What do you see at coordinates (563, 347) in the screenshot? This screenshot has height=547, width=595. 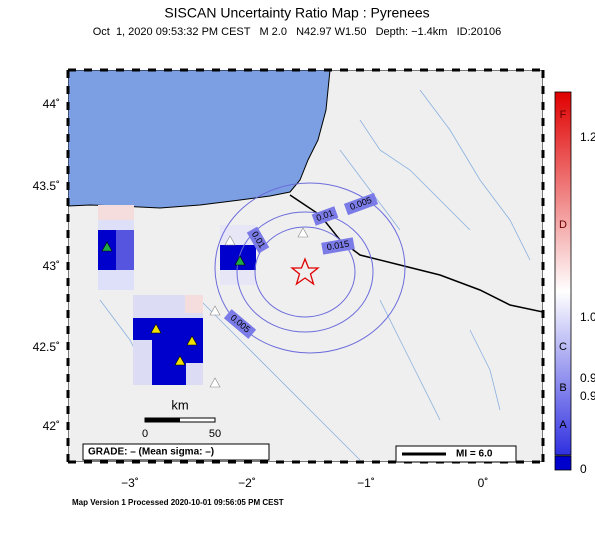 I see `grade-letter: C` at bounding box center [563, 347].